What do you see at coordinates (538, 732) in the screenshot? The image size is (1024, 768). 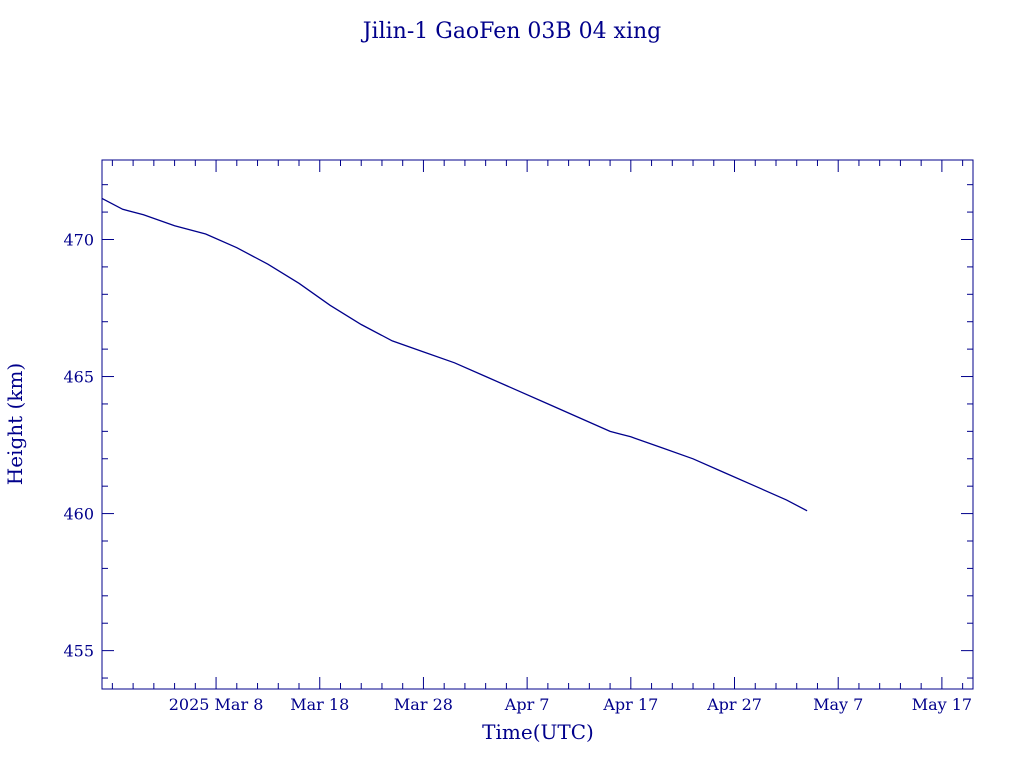 I see `x-axis-label: Time(UTC)` at bounding box center [538, 732].